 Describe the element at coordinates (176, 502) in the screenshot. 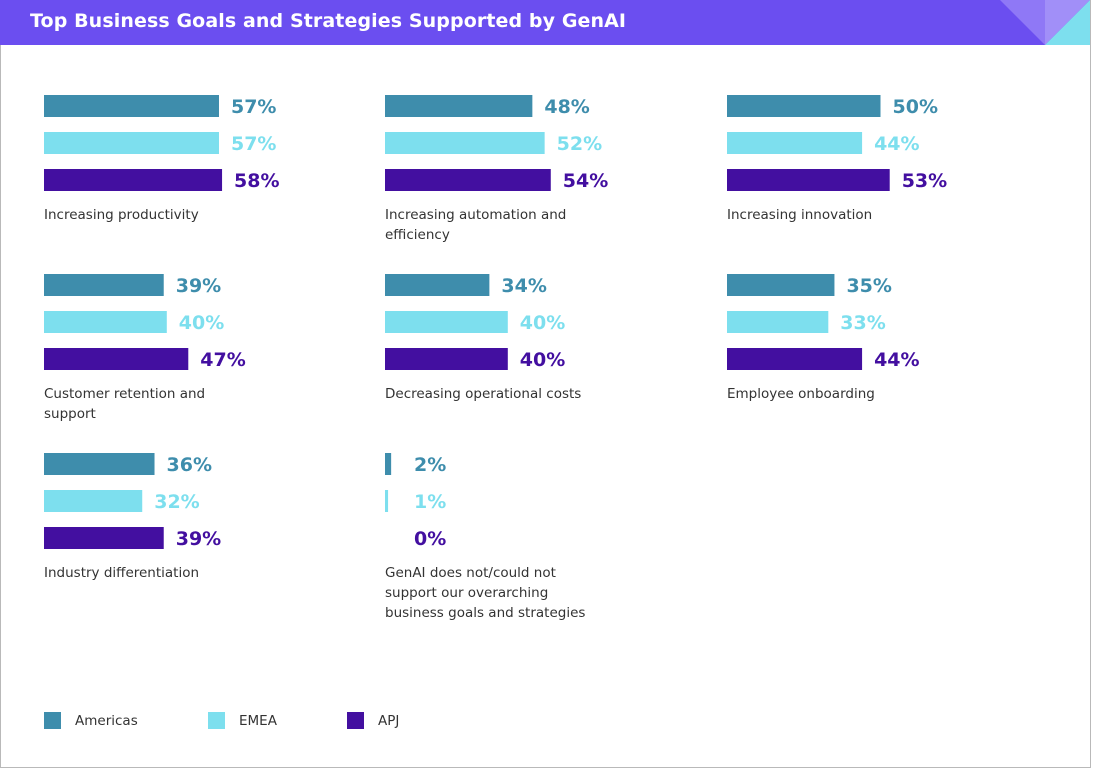

I see `value-label-emea-6: 32%` at that location.